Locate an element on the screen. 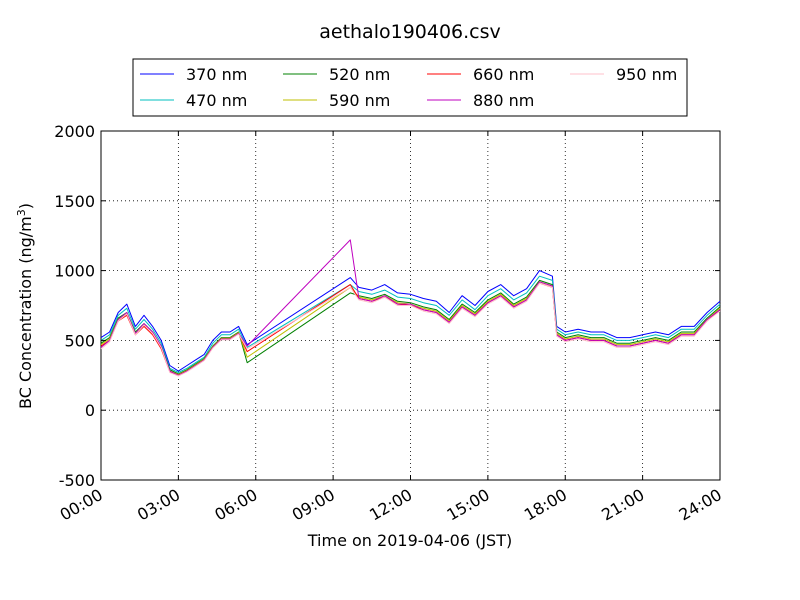 This screenshot has width=800, height=600. chart-title: aethalo190406.csv is located at coordinates (410, 32).